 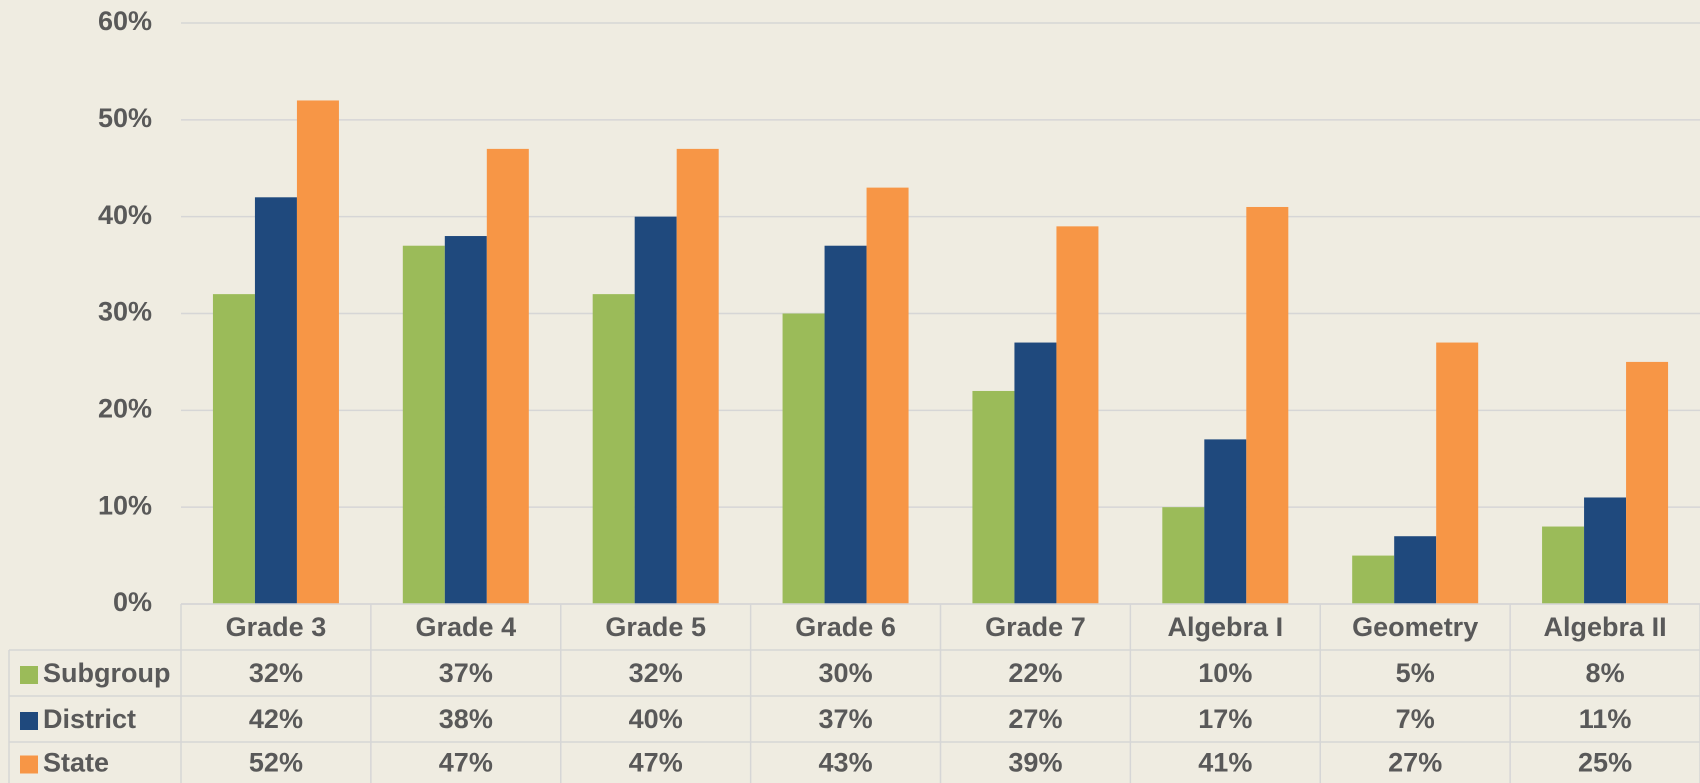 I want to click on x-tick-label: Algebra II, so click(x=1605, y=627).